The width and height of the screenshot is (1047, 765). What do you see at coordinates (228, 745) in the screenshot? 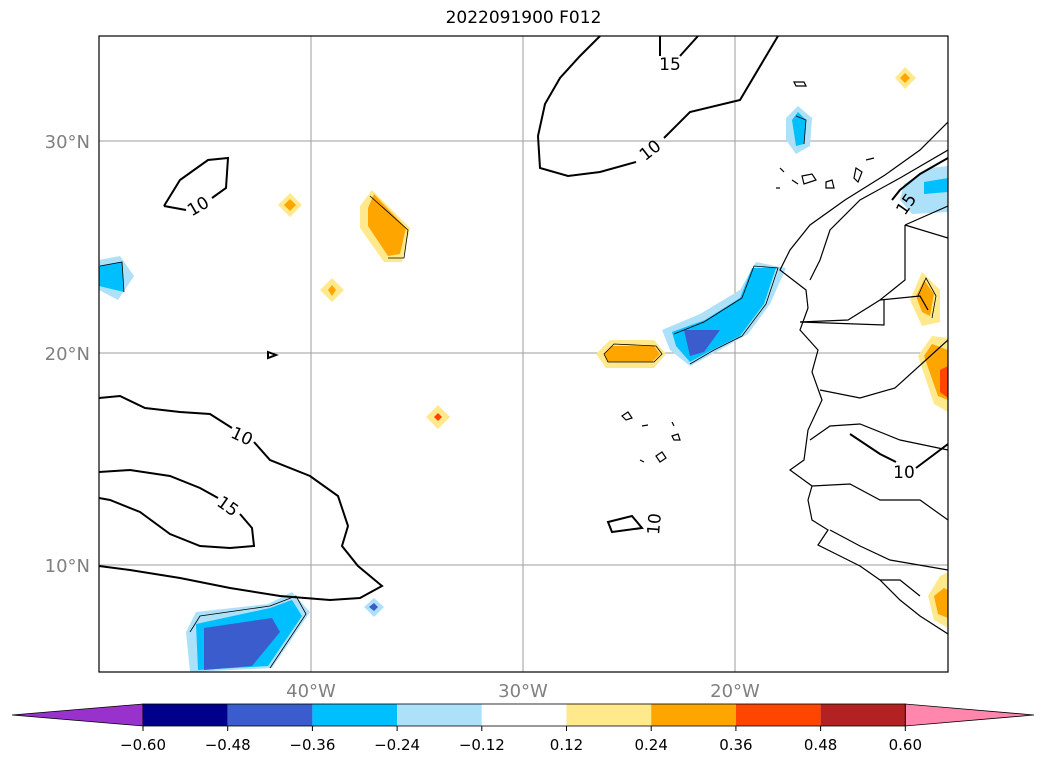
I see `colorbar-tick-label: −0.48` at bounding box center [228, 745].